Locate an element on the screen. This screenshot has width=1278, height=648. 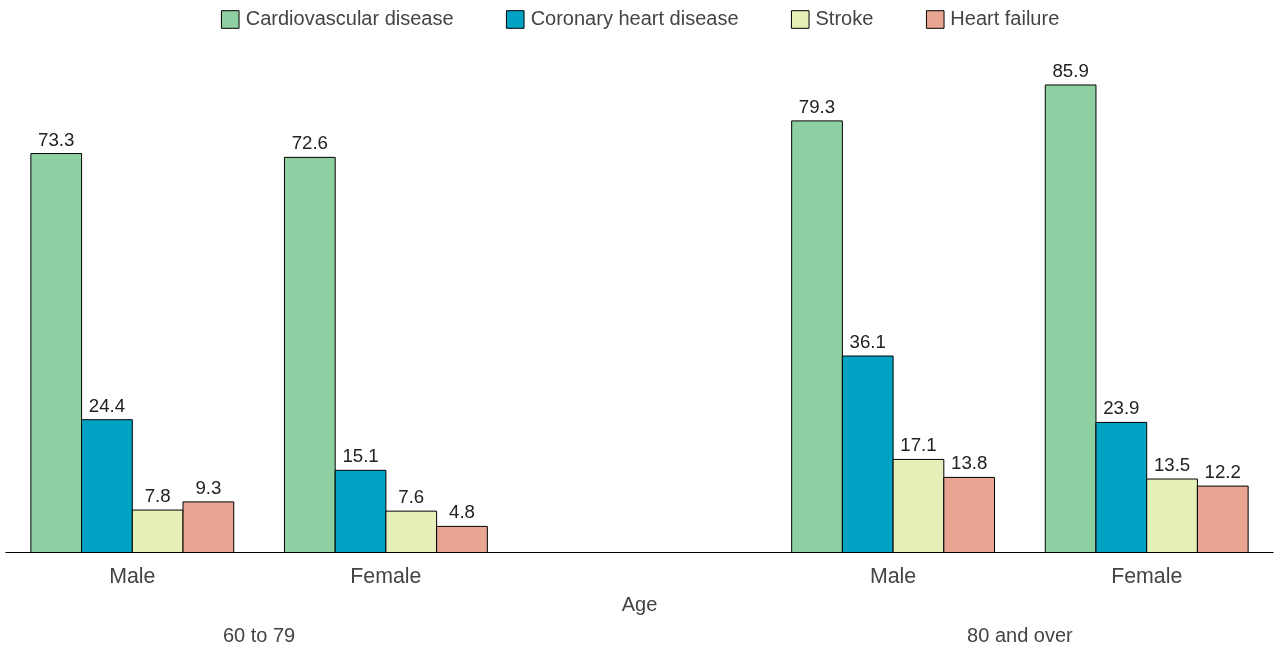
data-label: 79.3 is located at coordinates (817, 106).